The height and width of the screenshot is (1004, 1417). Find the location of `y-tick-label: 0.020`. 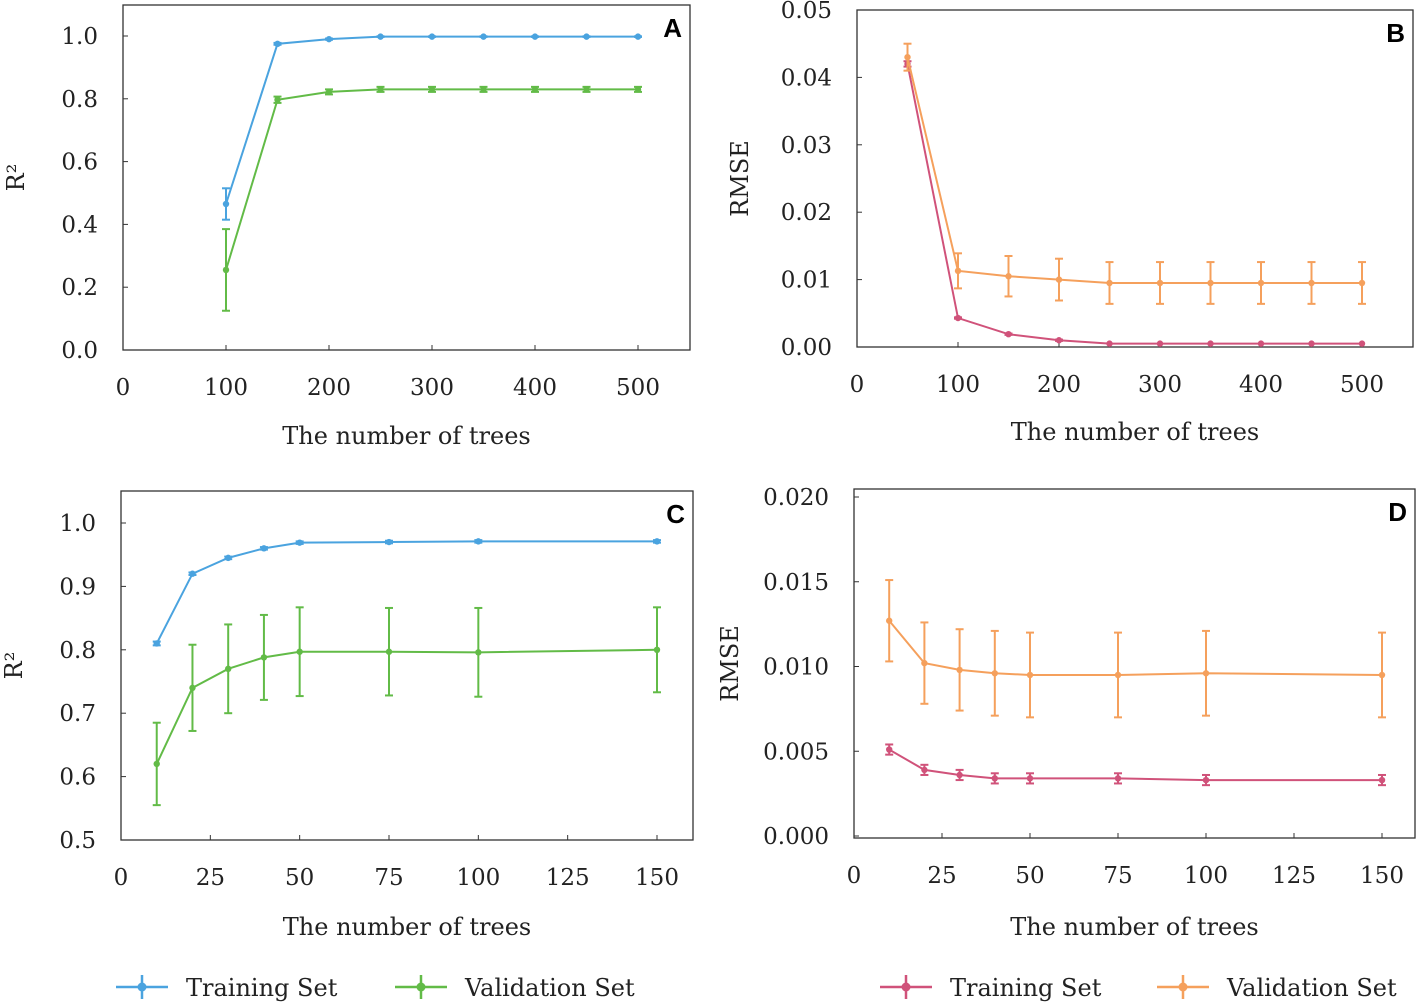

y-tick-label: 0.020 is located at coordinates (796, 498).